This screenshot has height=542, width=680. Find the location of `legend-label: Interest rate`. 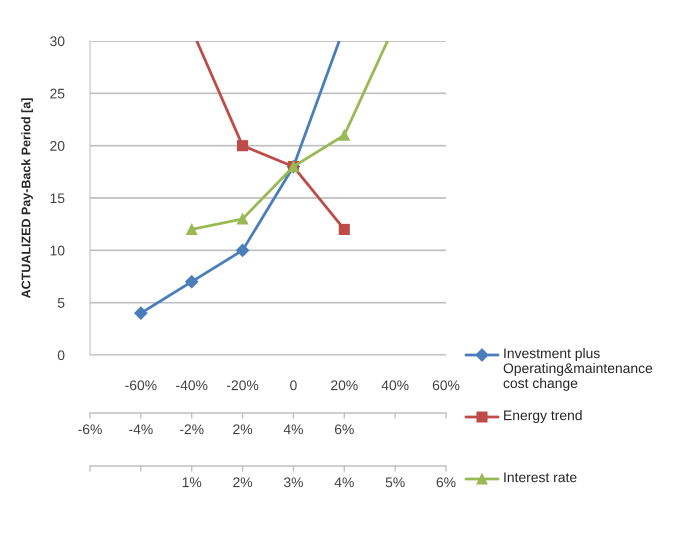

legend-label: Interest rate is located at coordinates (540, 477).